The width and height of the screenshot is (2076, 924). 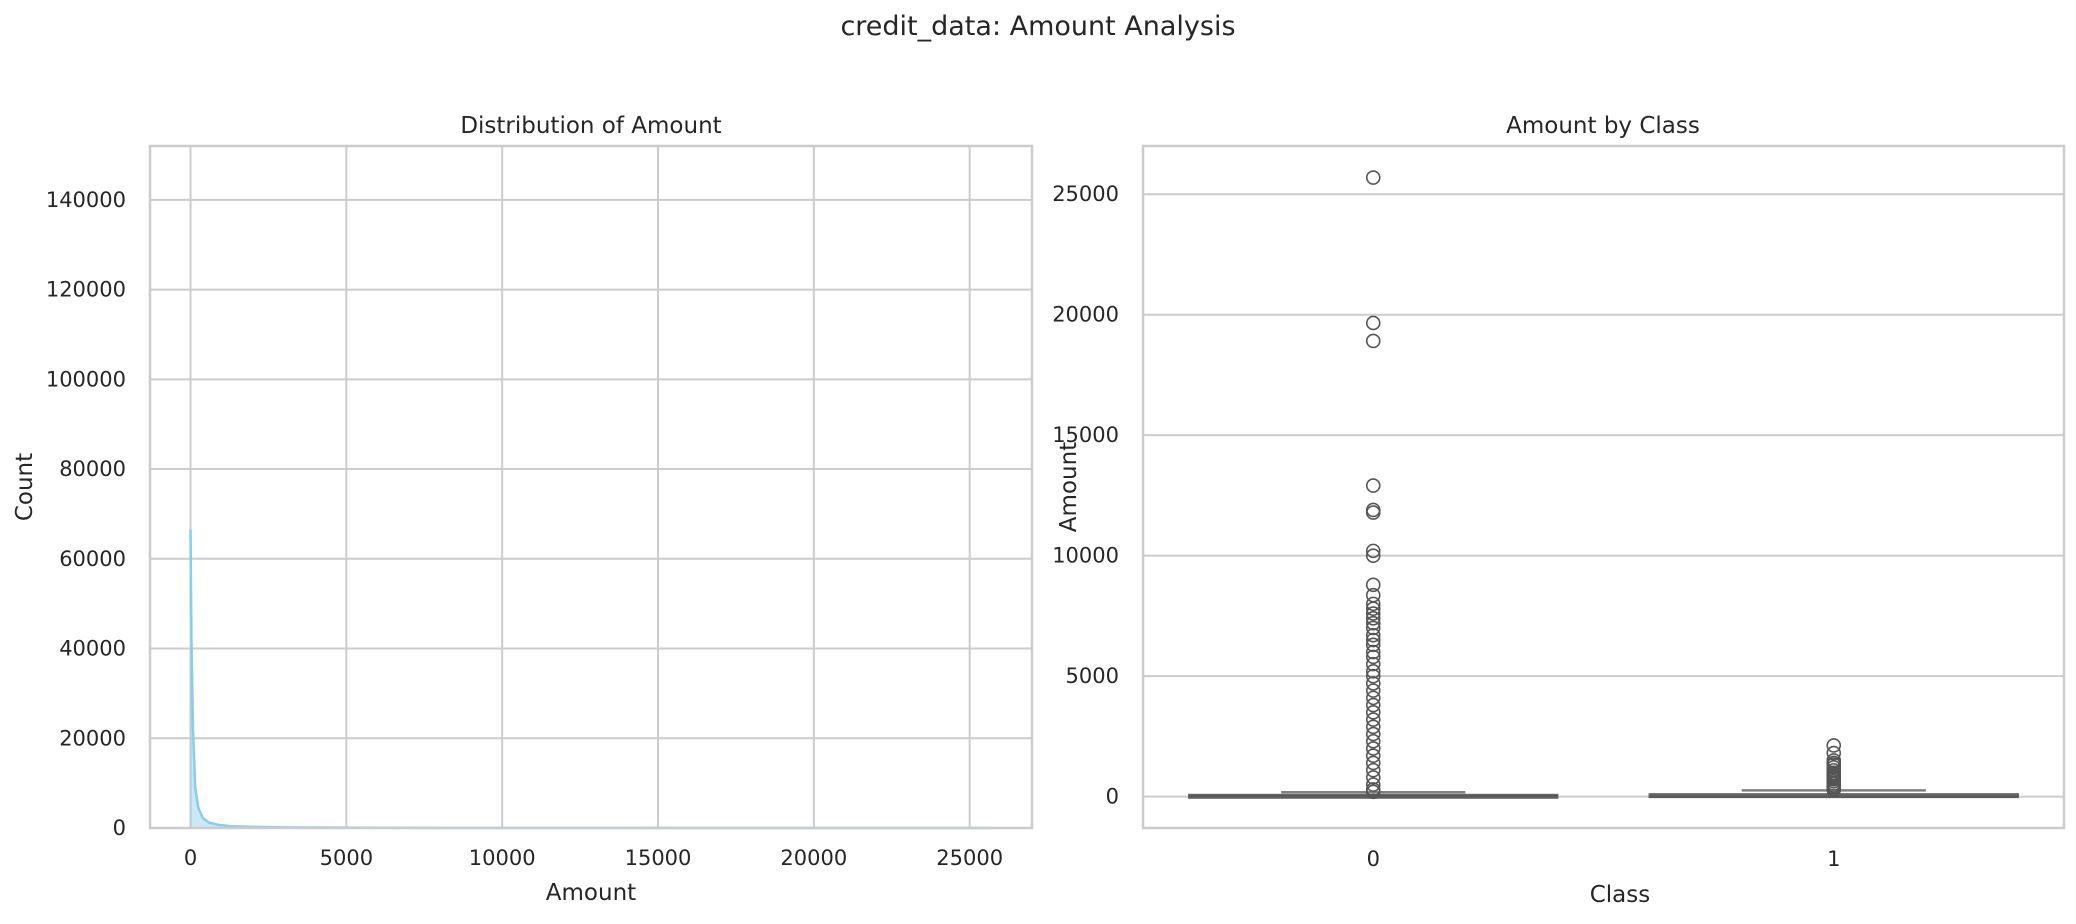 What do you see at coordinates (346, 858) in the screenshot?
I see `hist-x-tick-label: 5000` at bounding box center [346, 858].